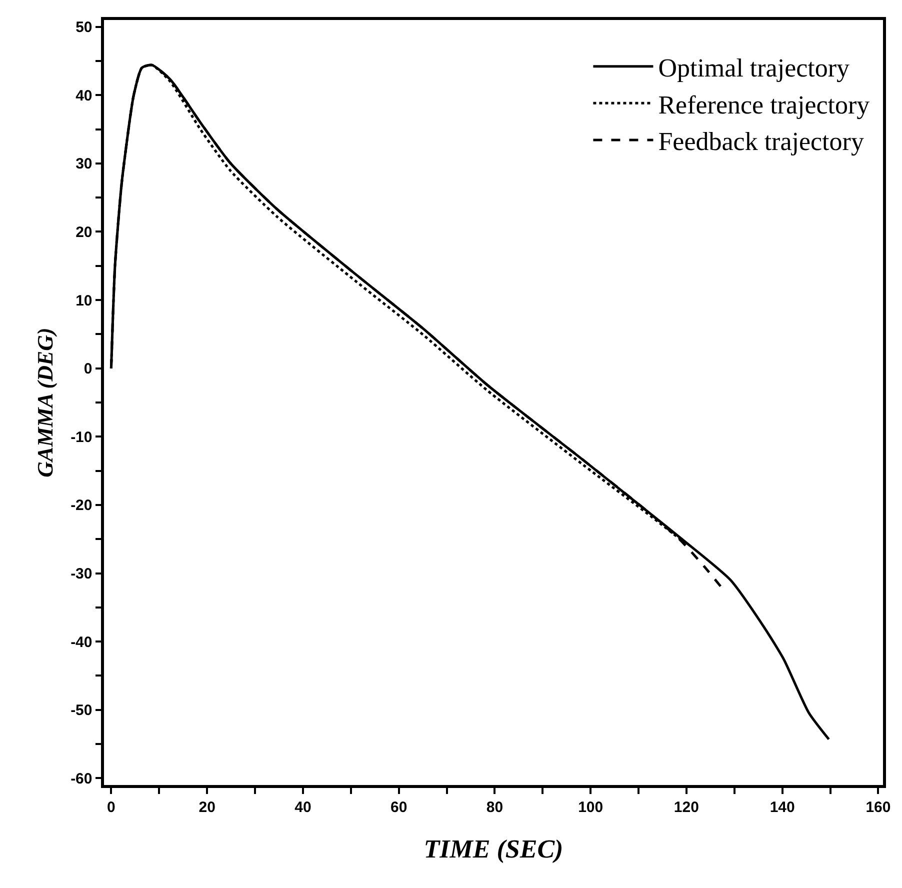  Describe the element at coordinates (84, 27) in the screenshot. I see `y-tick-label: 50` at that location.